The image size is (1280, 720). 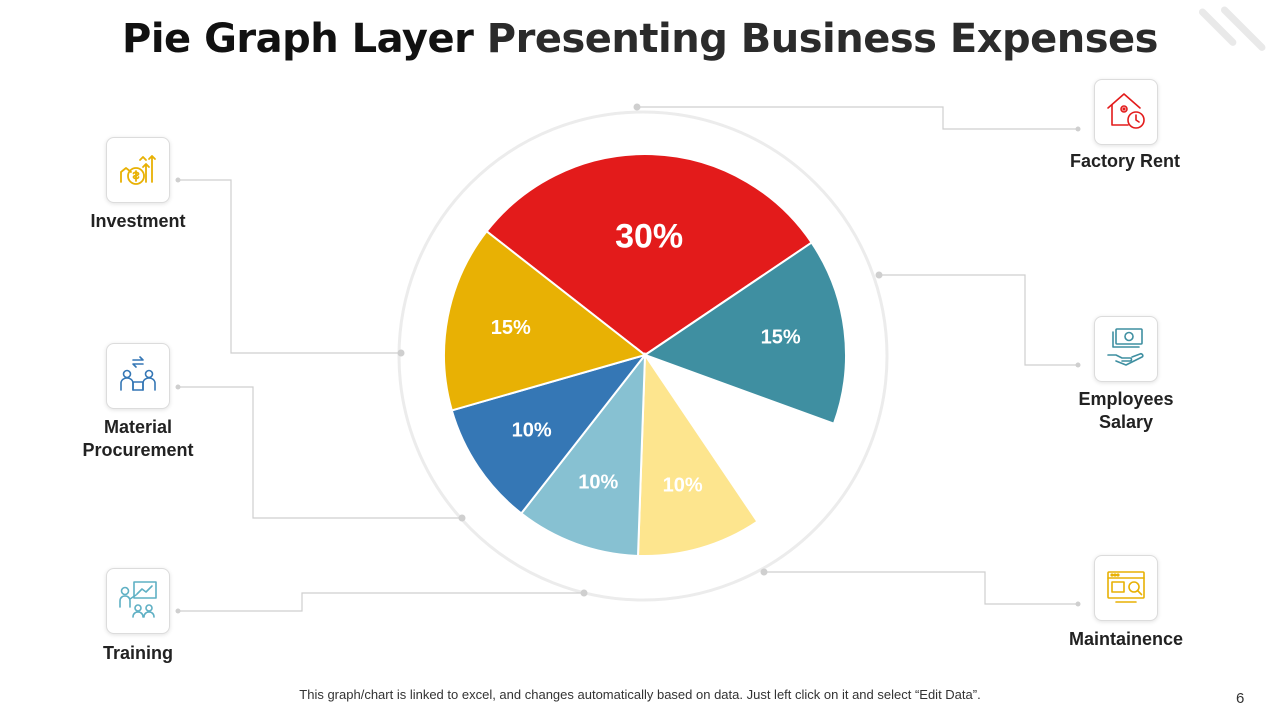 I want to click on connector-investment, so click(x=289, y=266).